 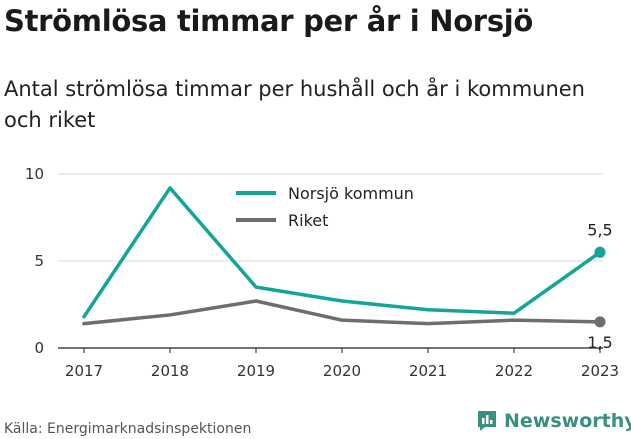 What do you see at coordinates (34, 174) in the screenshot?
I see `y-tick-label: 10` at bounding box center [34, 174].